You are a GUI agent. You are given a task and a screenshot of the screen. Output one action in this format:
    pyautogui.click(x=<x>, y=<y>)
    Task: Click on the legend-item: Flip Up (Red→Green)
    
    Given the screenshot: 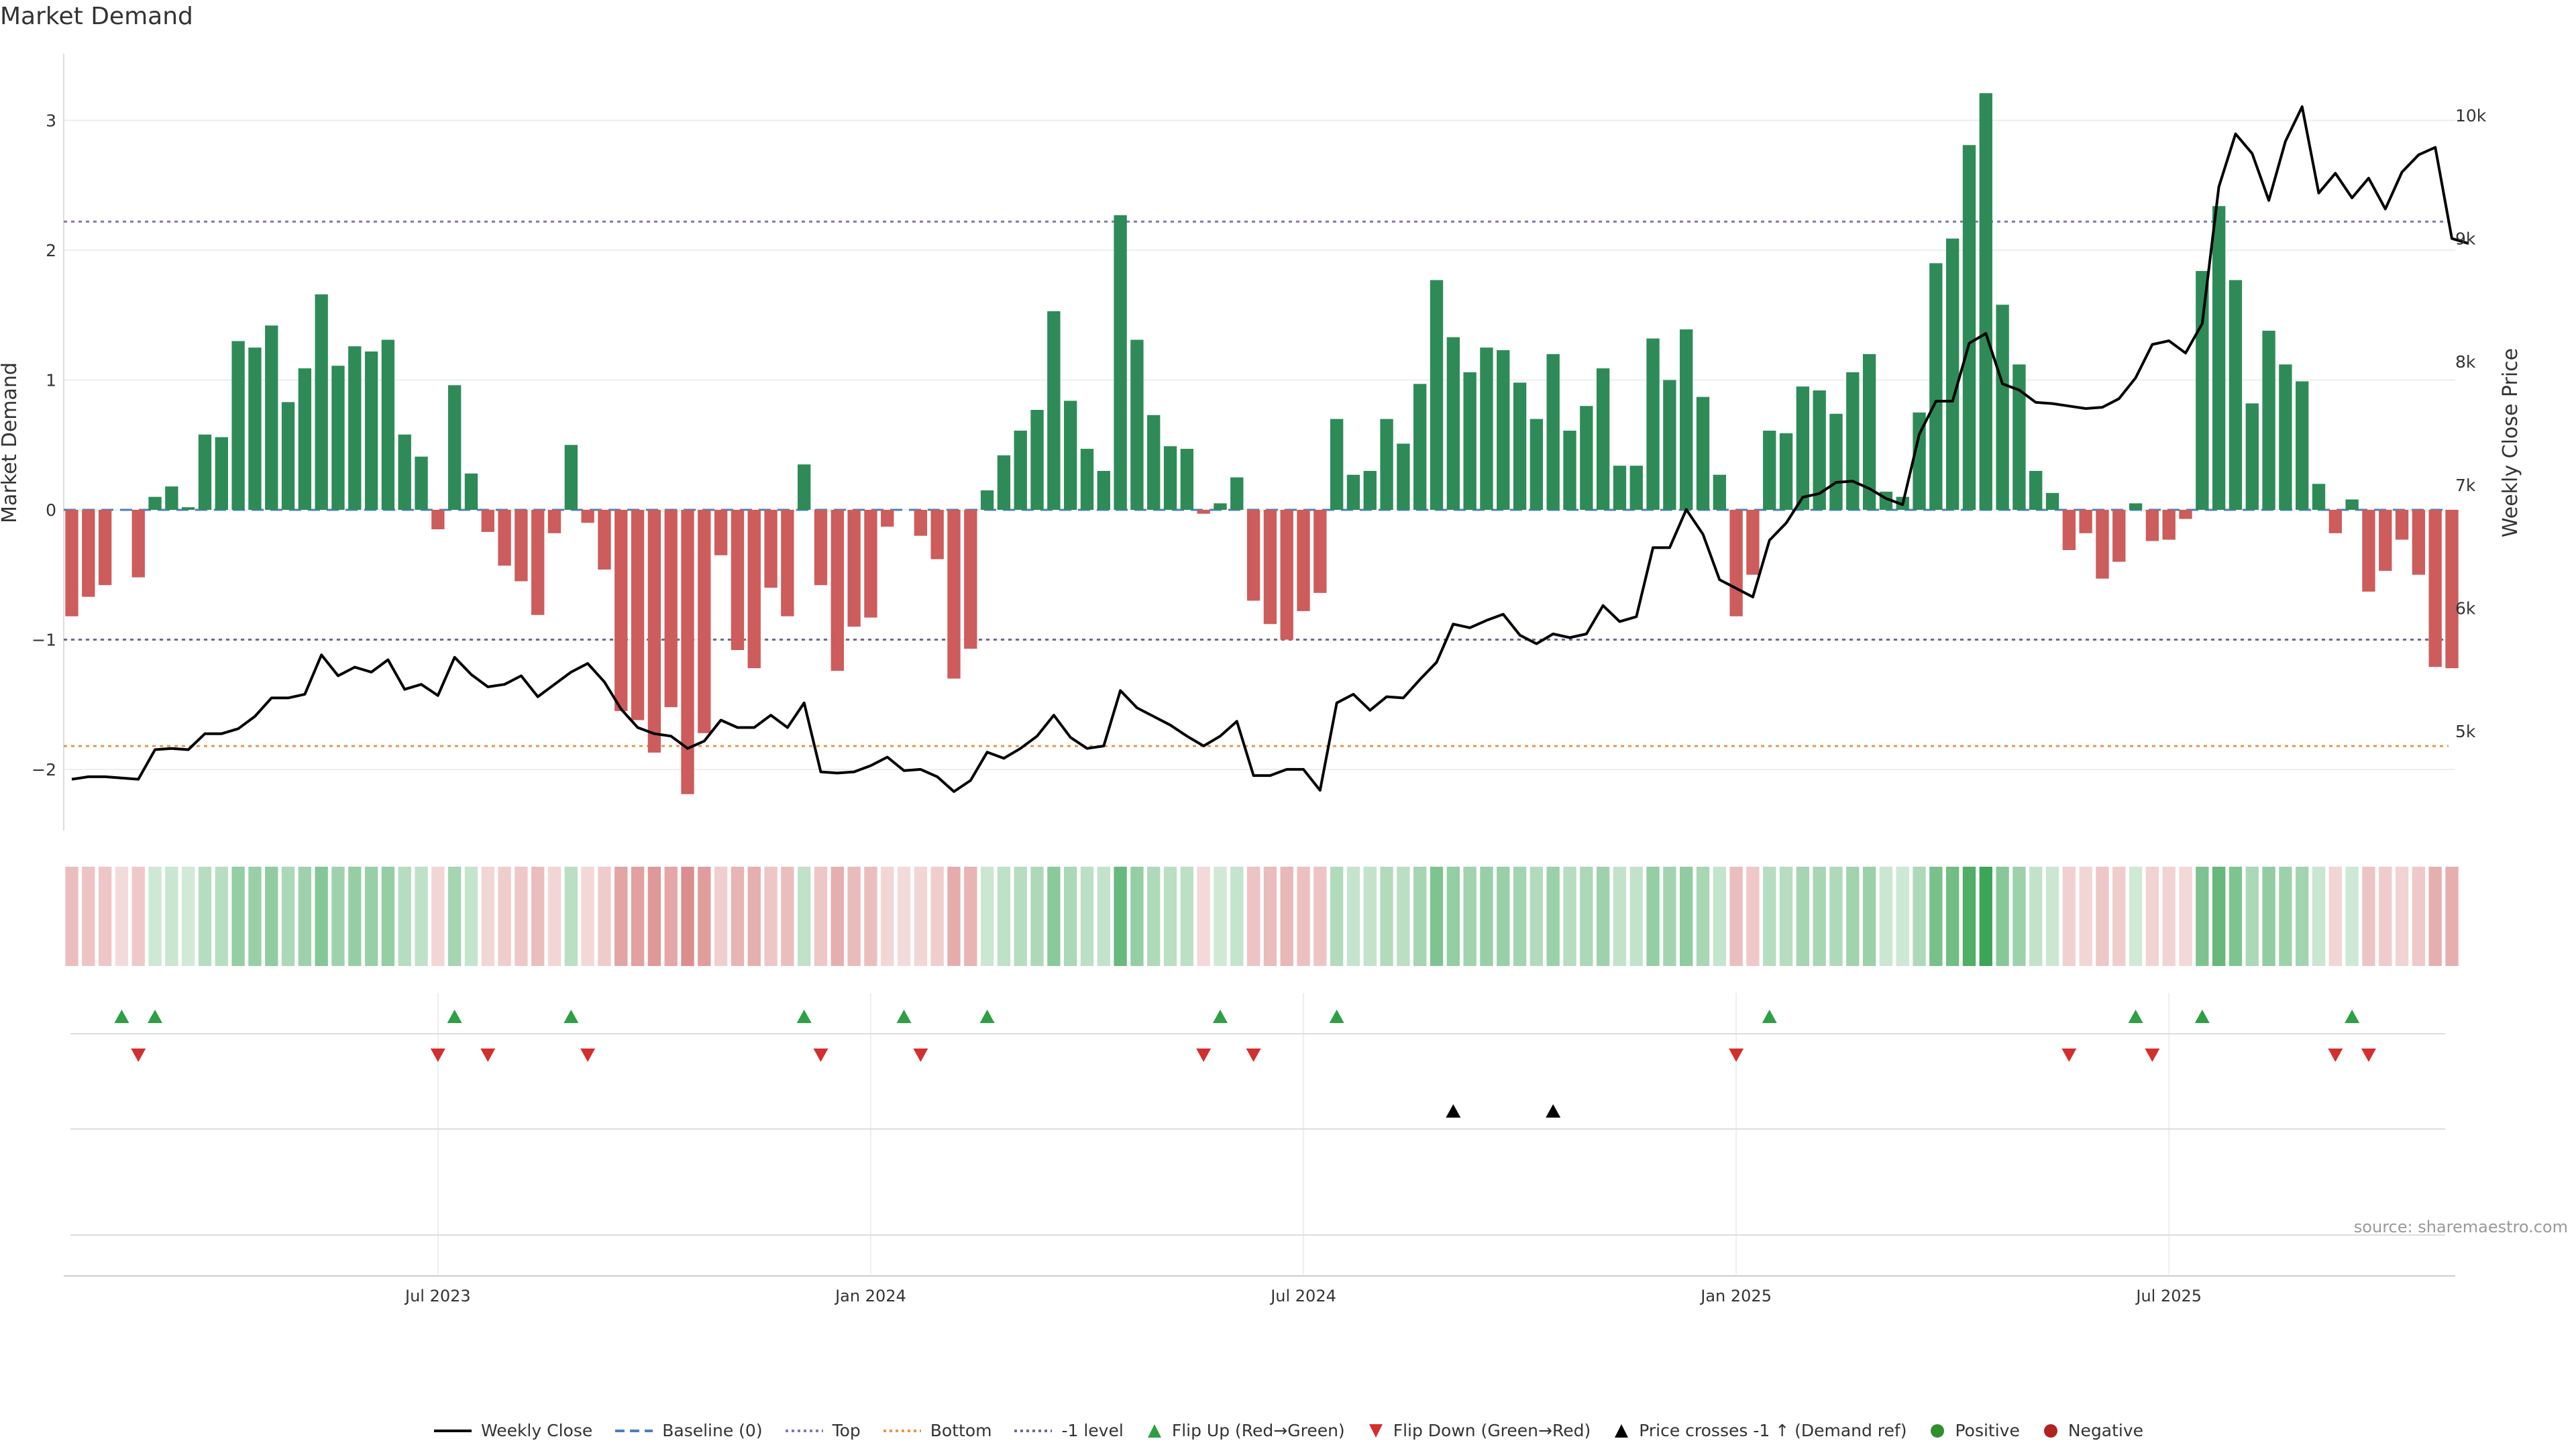 What is the action you would take?
    pyautogui.click(x=1245, y=1430)
    